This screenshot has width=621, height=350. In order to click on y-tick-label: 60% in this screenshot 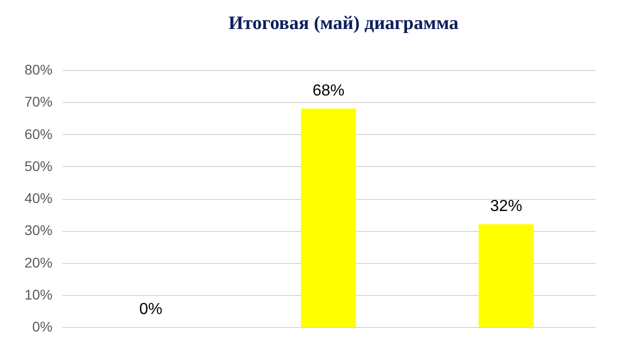, I will do `click(38, 134)`.